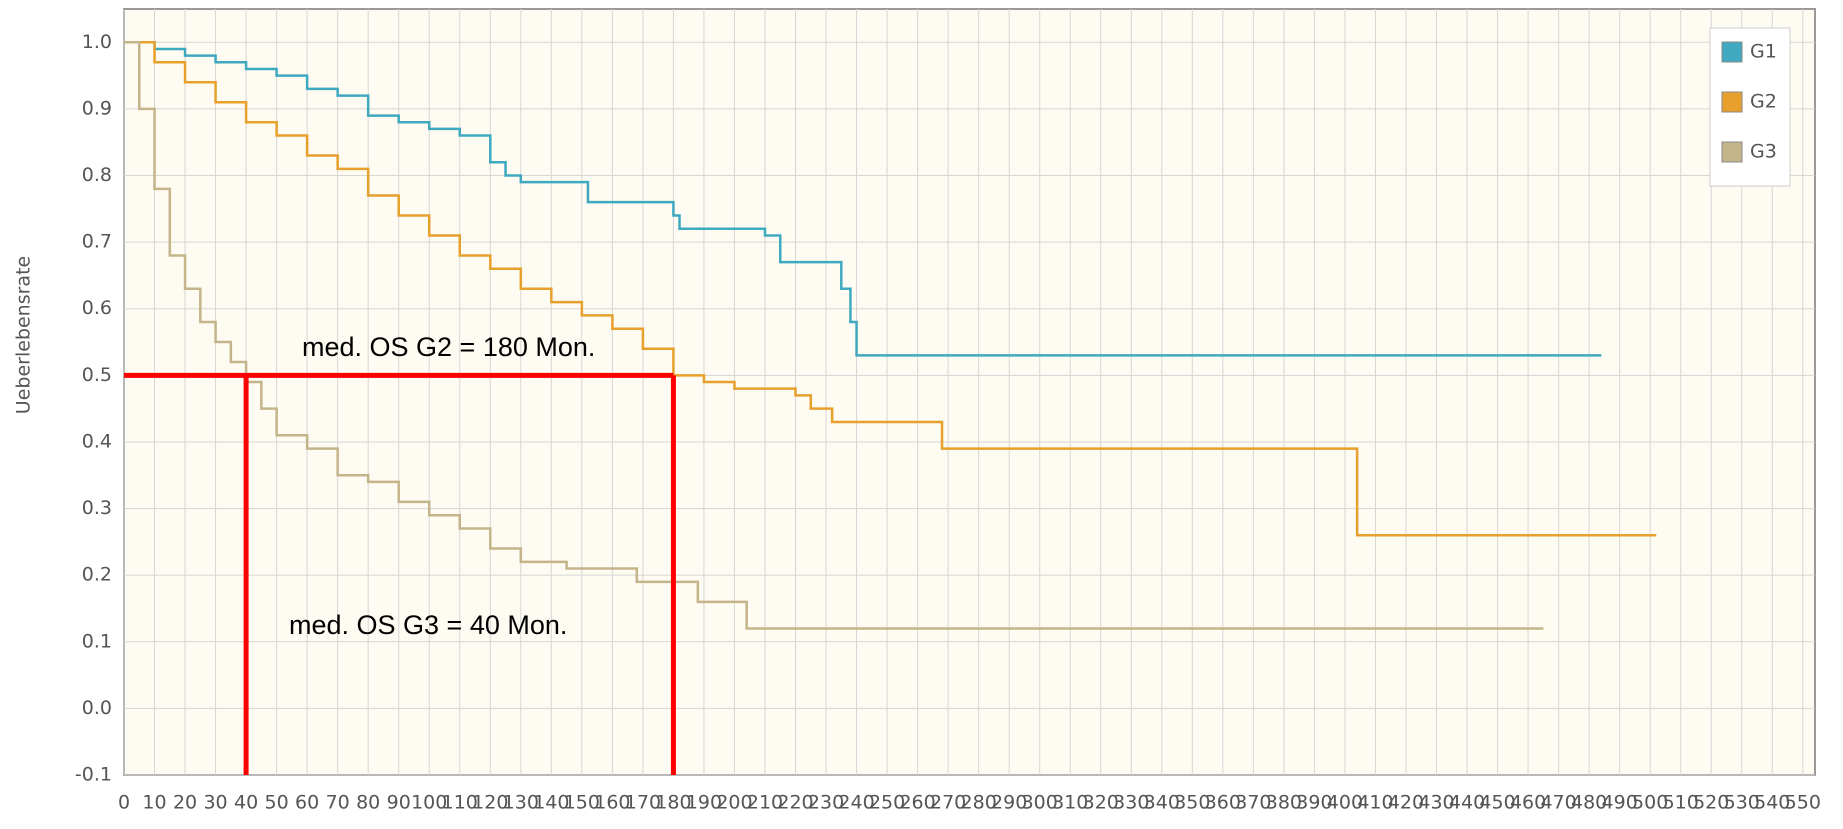 The width and height of the screenshot is (1843, 829). Describe the element at coordinates (1345, 803) in the screenshot. I see `x-tick-label: 400` at that location.